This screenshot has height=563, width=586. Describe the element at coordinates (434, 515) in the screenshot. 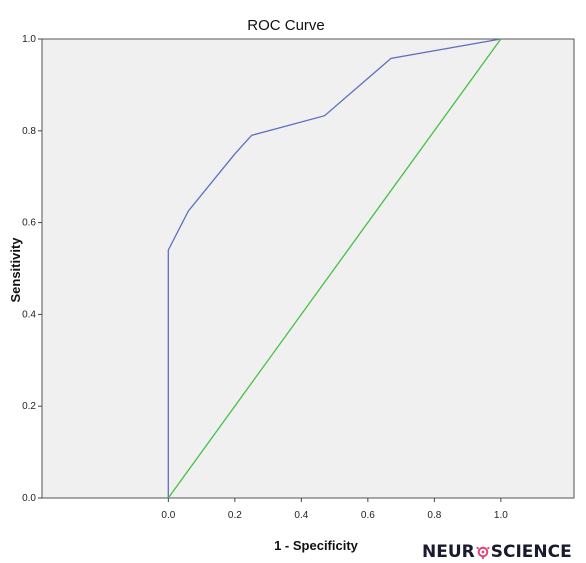

I see `x-tick-label: 0.8` at that location.